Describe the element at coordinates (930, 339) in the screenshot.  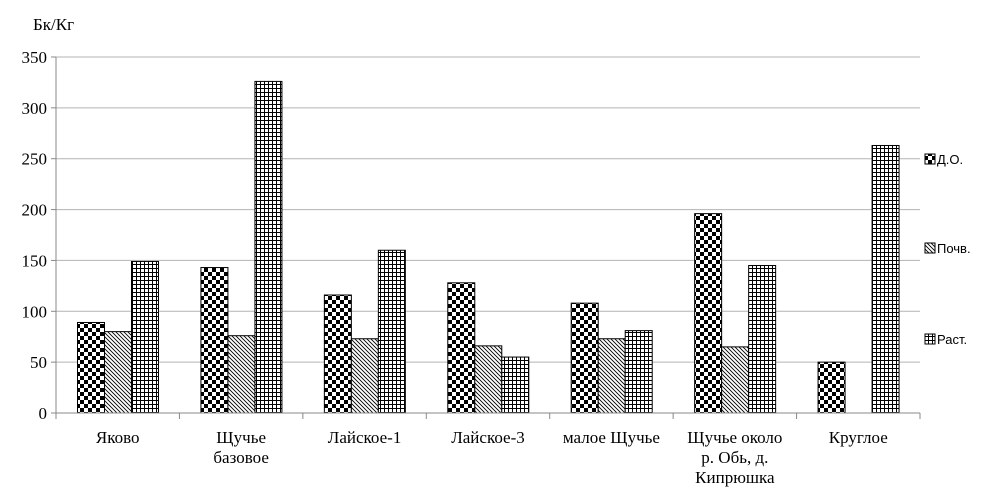
I see `legend-swatch-grid` at that location.